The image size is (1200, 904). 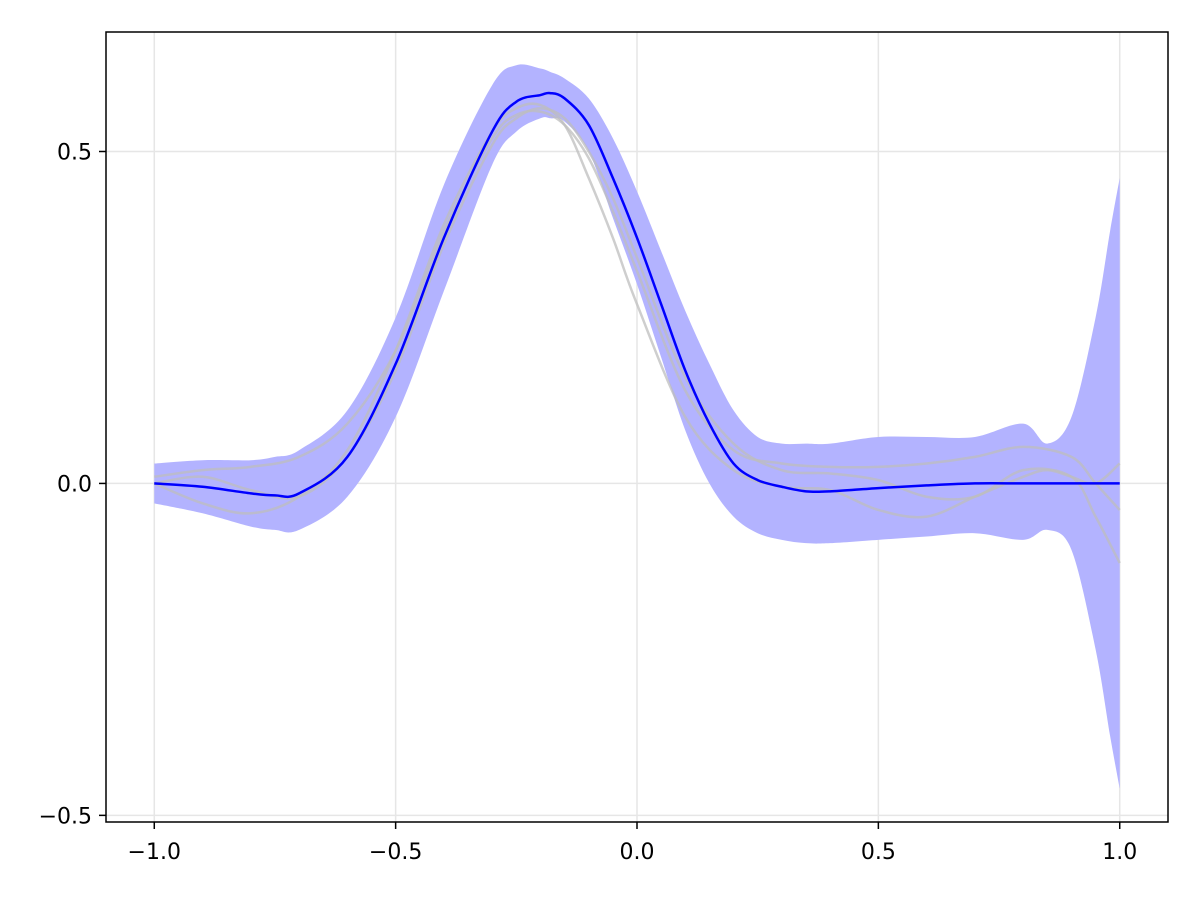 I want to click on y-tick-label: 0.0, so click(x=74, y=484).